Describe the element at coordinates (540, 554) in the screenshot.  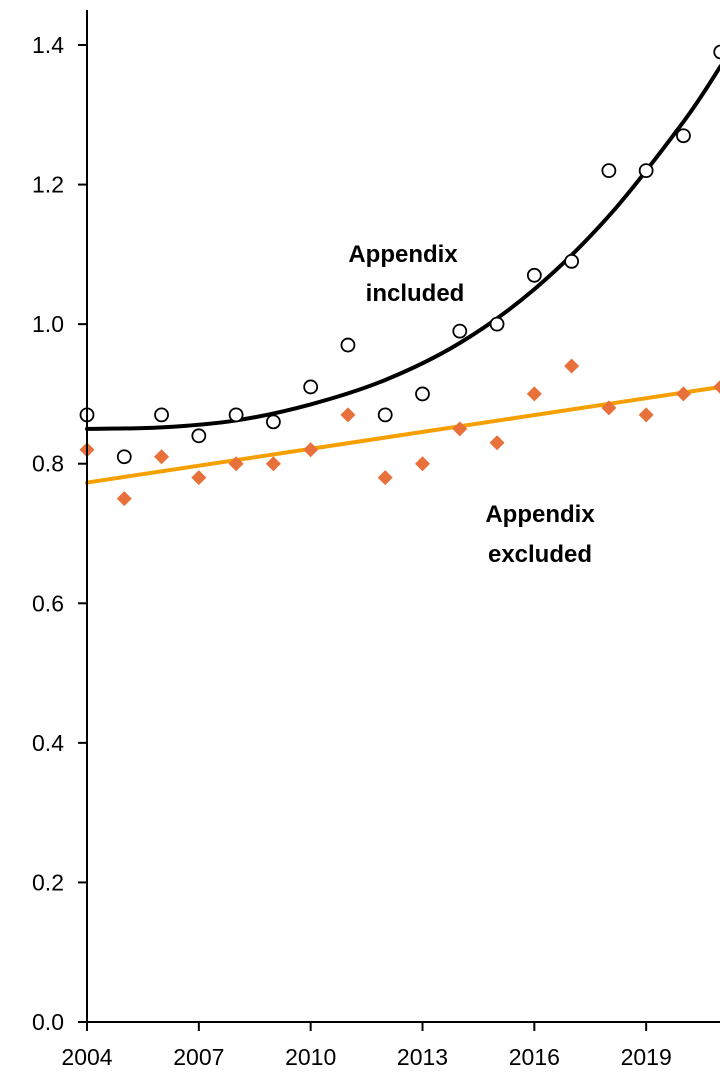
I see `annotation-excluded-line2: excluded` at that location.